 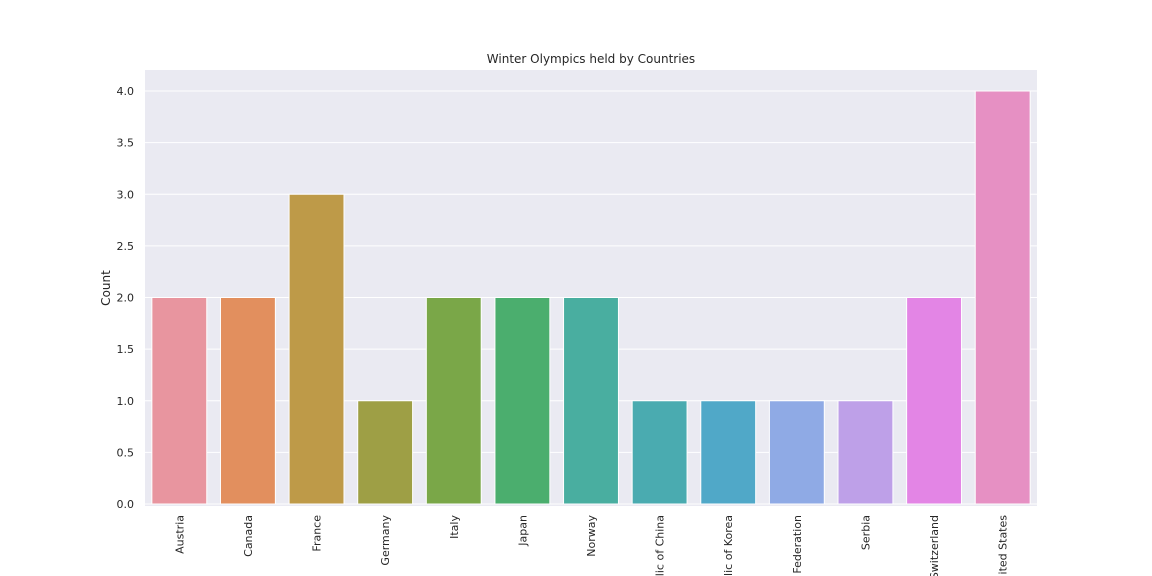 I want to click on y-tick-label: 3.5, so click(x=126, y=143).